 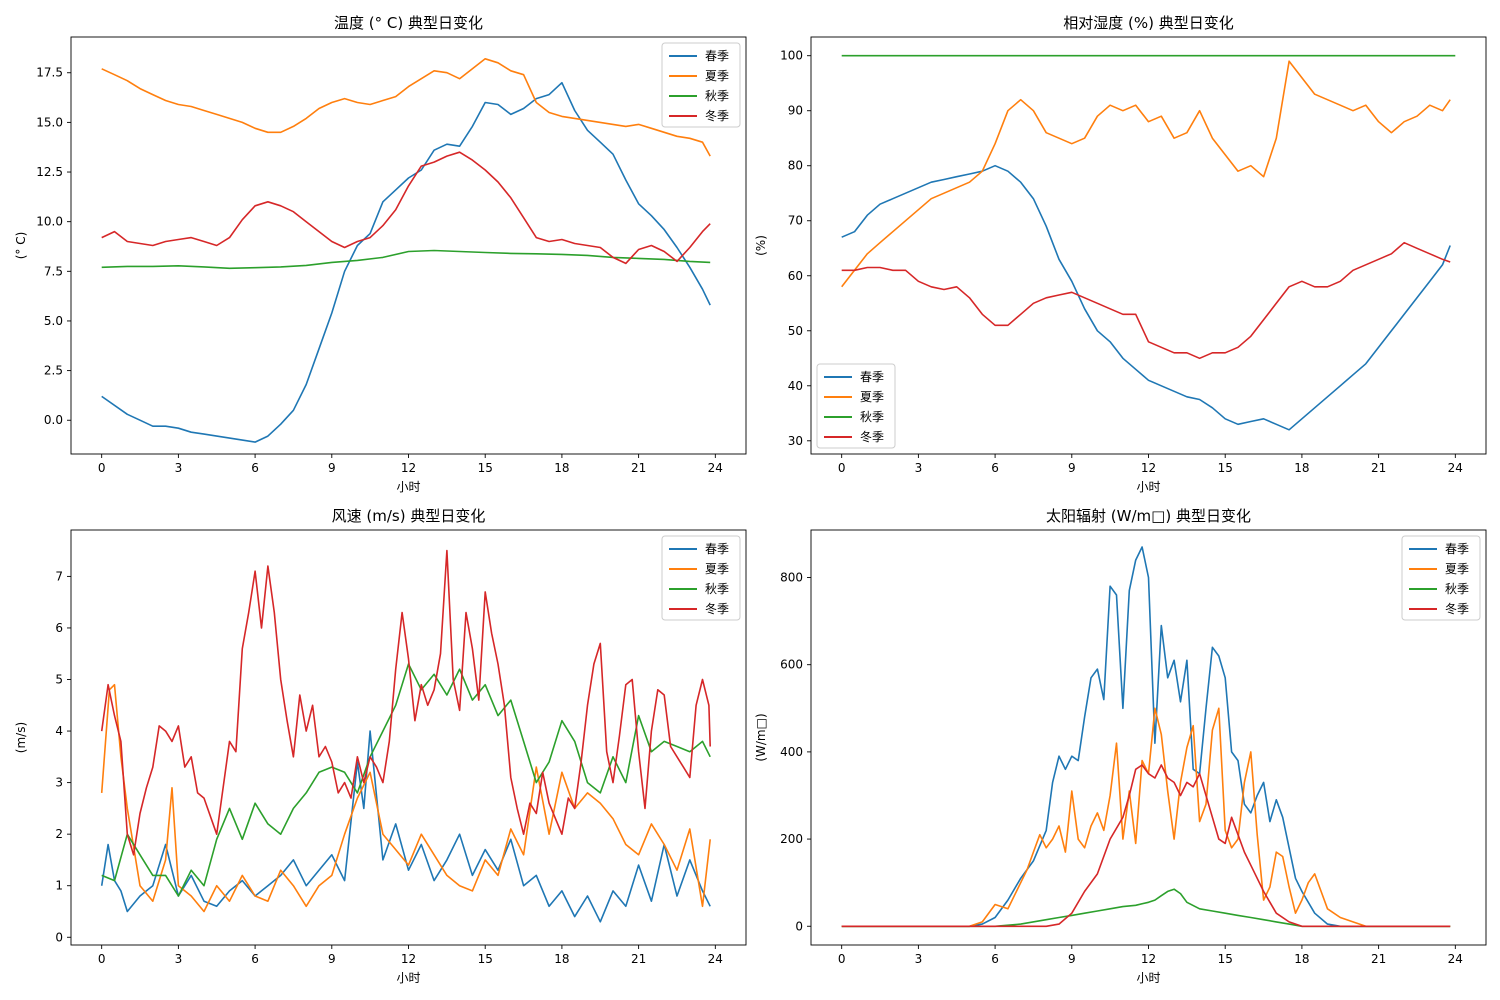 What do you see at coordinates (53, 420) in the screenshot?
I see `y-tick-label-0-0: 0.0` at bounding box center [53, 420].